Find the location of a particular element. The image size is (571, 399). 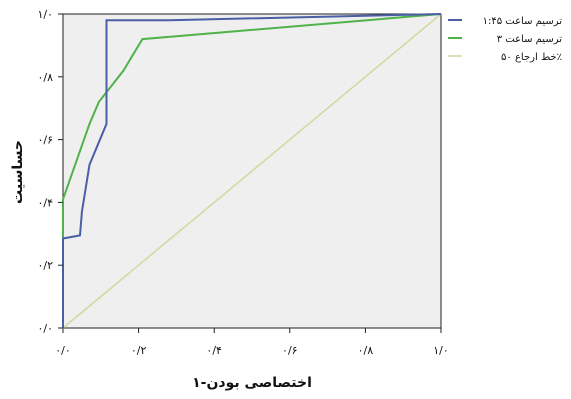

y-tick-label: ۰/۶ is located at coordinates (45, 140).